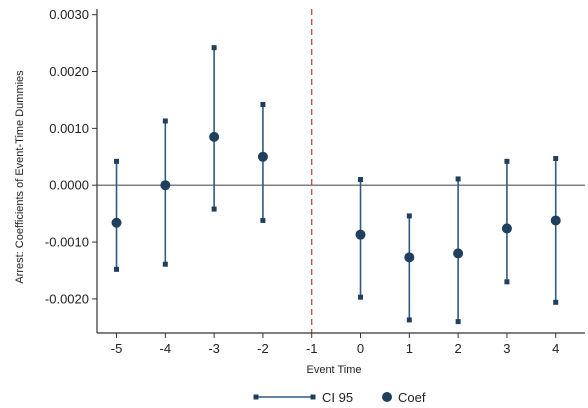 This screenshot has height=408, width=588. I want to click on x-tick-label: -3, so click(214, 348).